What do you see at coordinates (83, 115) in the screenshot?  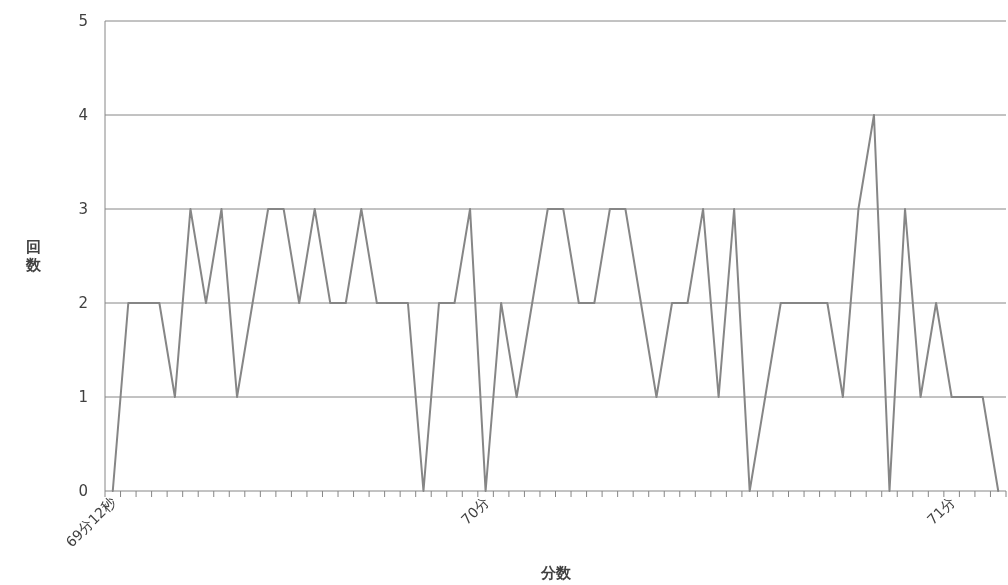 I see `y-tick-label: 4` at bounding box center [83, 115].